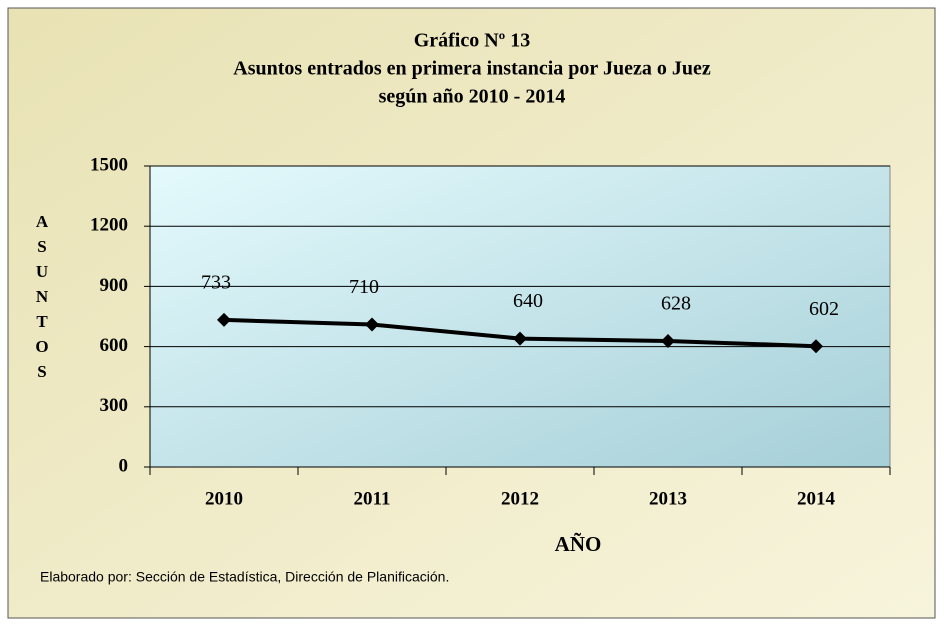 This screenshot has height=626, width=944. I want to click on x-tick-label: 2012, so click(520, 498).